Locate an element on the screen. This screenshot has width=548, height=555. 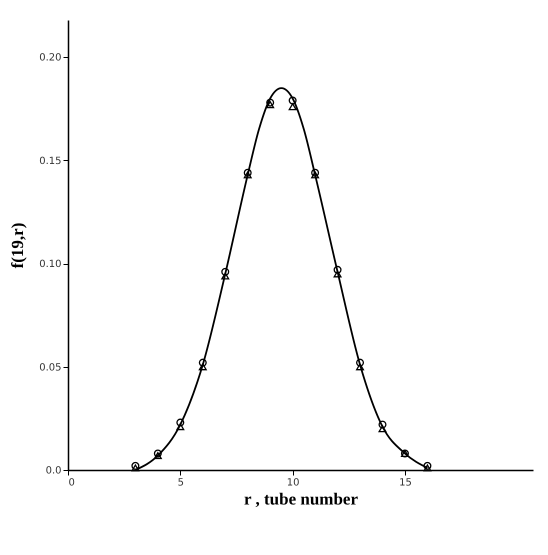
x-tick-label: 0 is located at coordinates (71, 483).